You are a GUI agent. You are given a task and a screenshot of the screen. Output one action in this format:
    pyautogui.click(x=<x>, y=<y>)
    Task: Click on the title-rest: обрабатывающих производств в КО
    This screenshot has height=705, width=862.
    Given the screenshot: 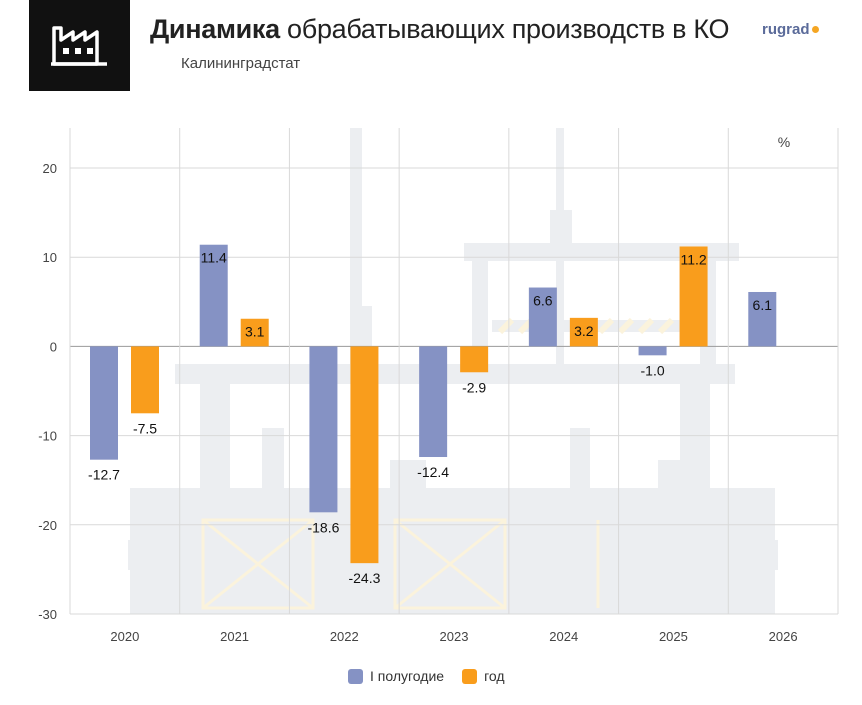 What is the action you would take?
    pyautogui.click(x=504, y=29)
    